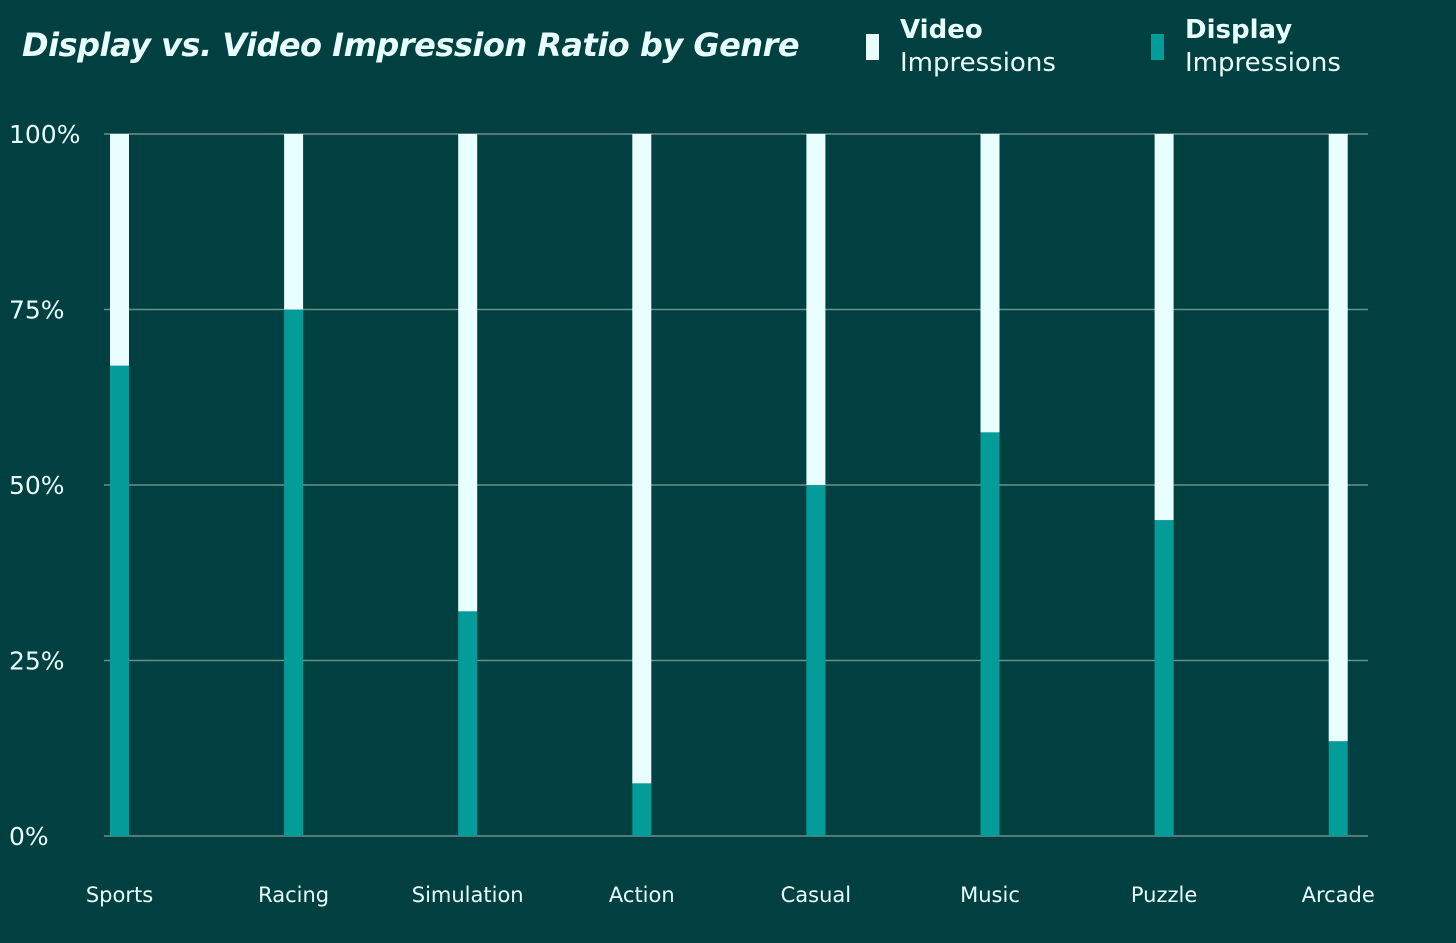 This screenshot has height=943, width=1456. I want to click on x-tick-label-simulation: Simulation, so click(468, 895).